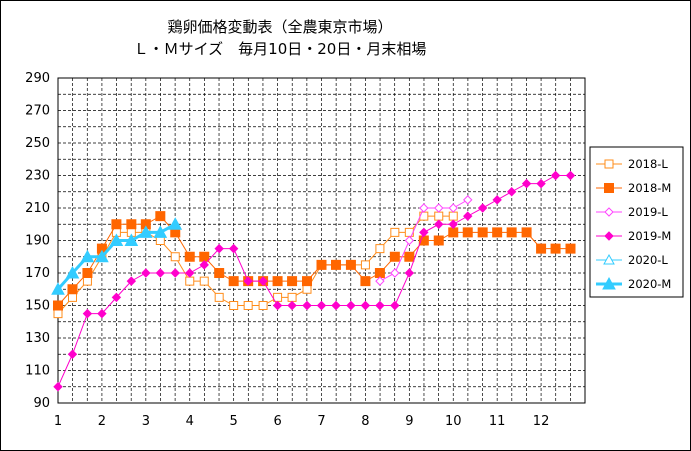 The width and height of the screenshot is (691, 451). I want to click on y-tick-label: 110, so click(37, 371).